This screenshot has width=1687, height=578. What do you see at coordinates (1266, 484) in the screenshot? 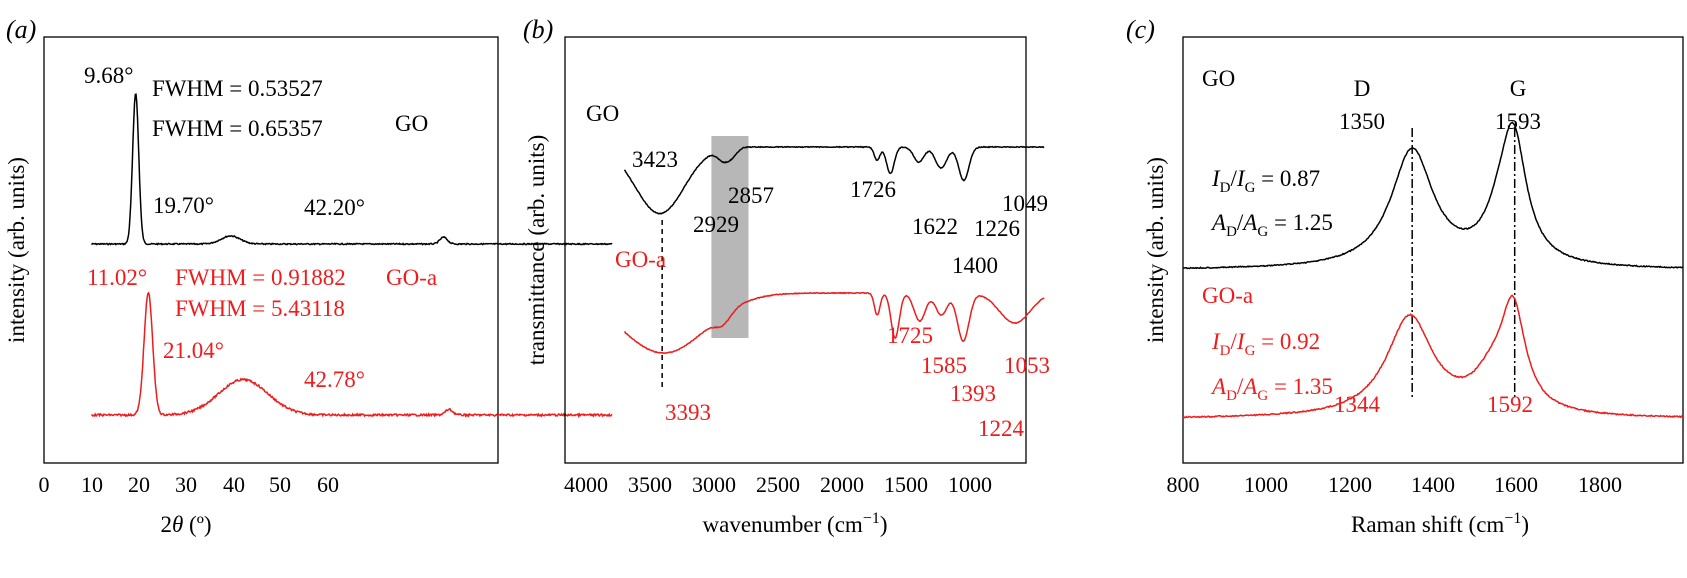
I see `panel-c-xtick: 1000` at bounding box center [1266, 484].